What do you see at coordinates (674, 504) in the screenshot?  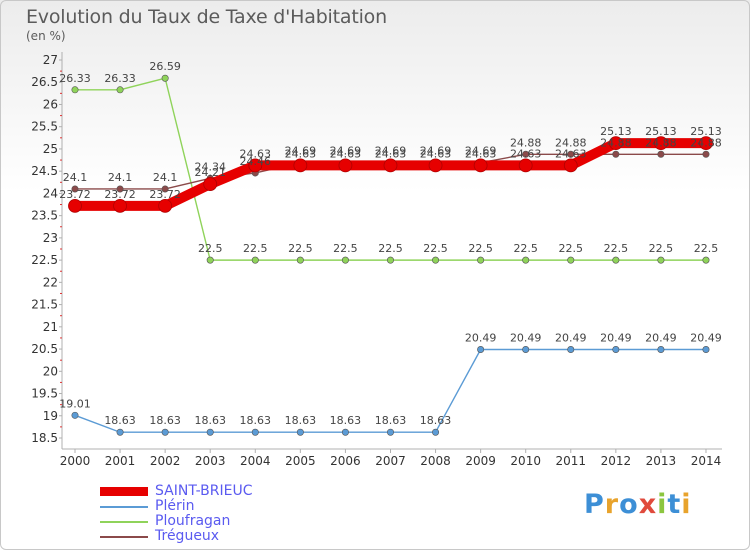 I see `logo-letter: t` at bounding box center [674, 504].